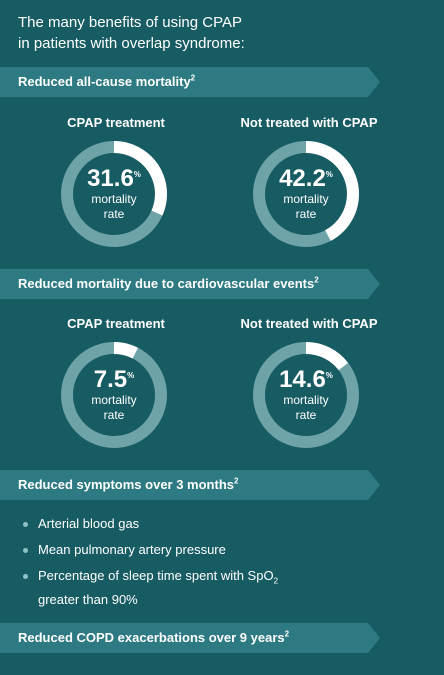 This screenshot has width=444, height=675. What do you see at coordinates (306, 379) in the screenshot?
I see `stat-value: 14.6%` at bounding box center [306, 379].